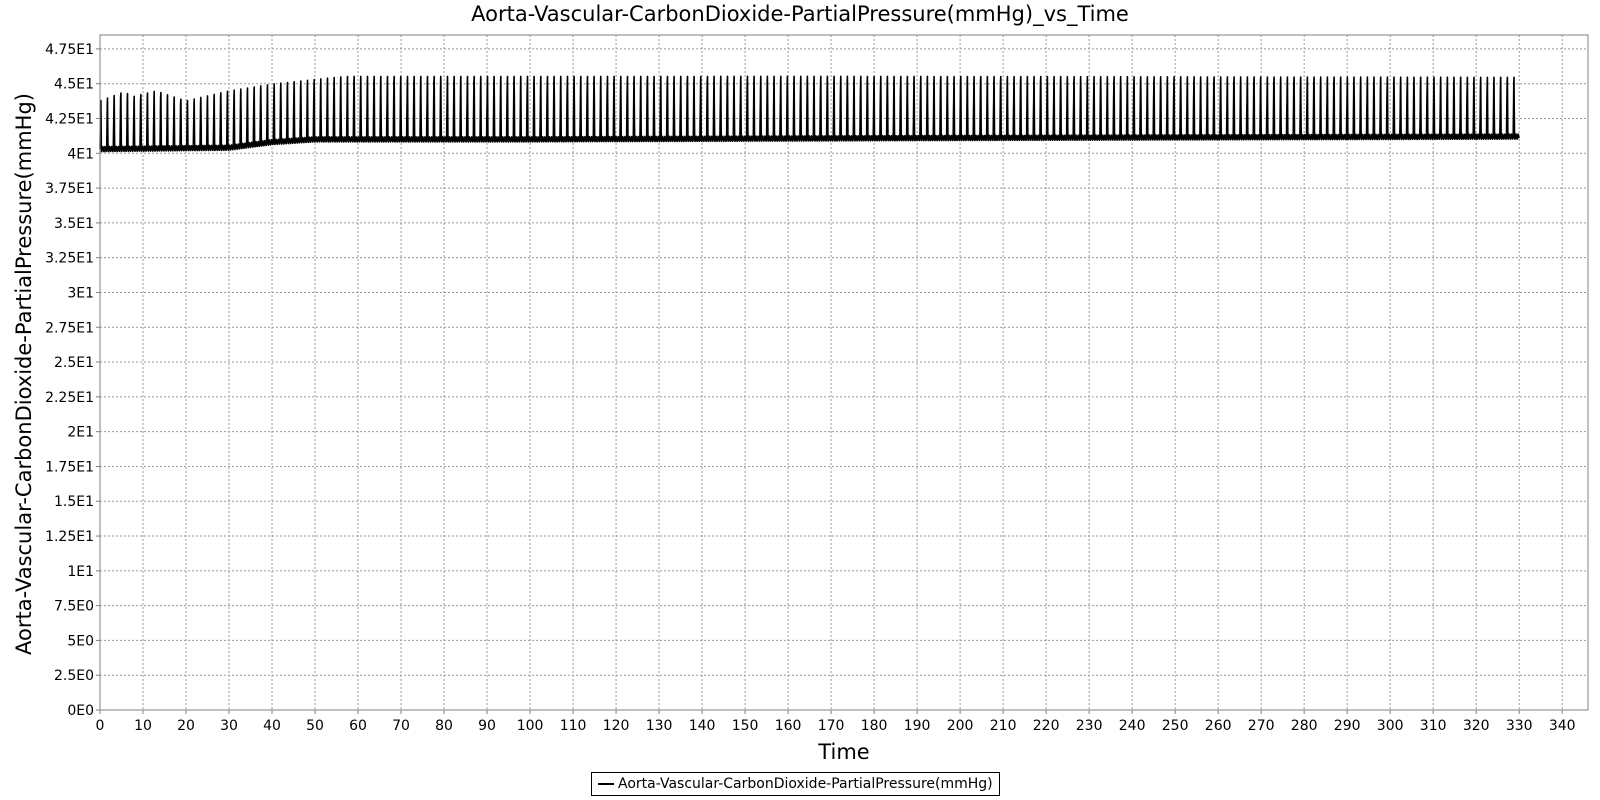 The height and width of the screenshot is (800, 1600). I want to click on x-tick-label: 270, so click(1261, 726).